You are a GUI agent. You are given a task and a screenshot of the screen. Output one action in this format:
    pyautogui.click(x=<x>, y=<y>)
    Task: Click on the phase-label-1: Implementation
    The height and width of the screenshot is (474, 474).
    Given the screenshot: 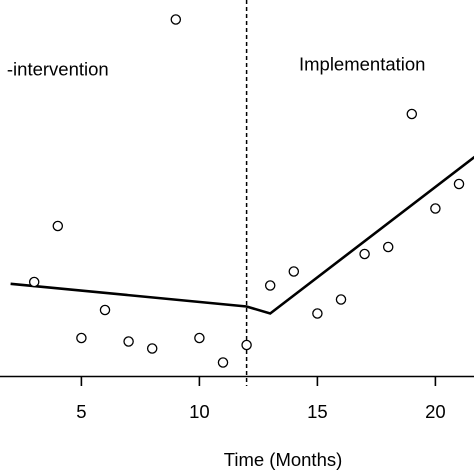 What is the action you would take?
    pyautogui.click(x=362, y=63)
    